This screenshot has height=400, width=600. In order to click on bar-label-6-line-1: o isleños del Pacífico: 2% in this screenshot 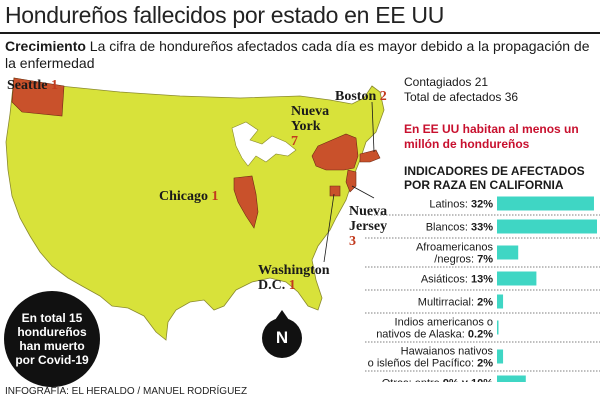, I will do `click(431, 364)`.